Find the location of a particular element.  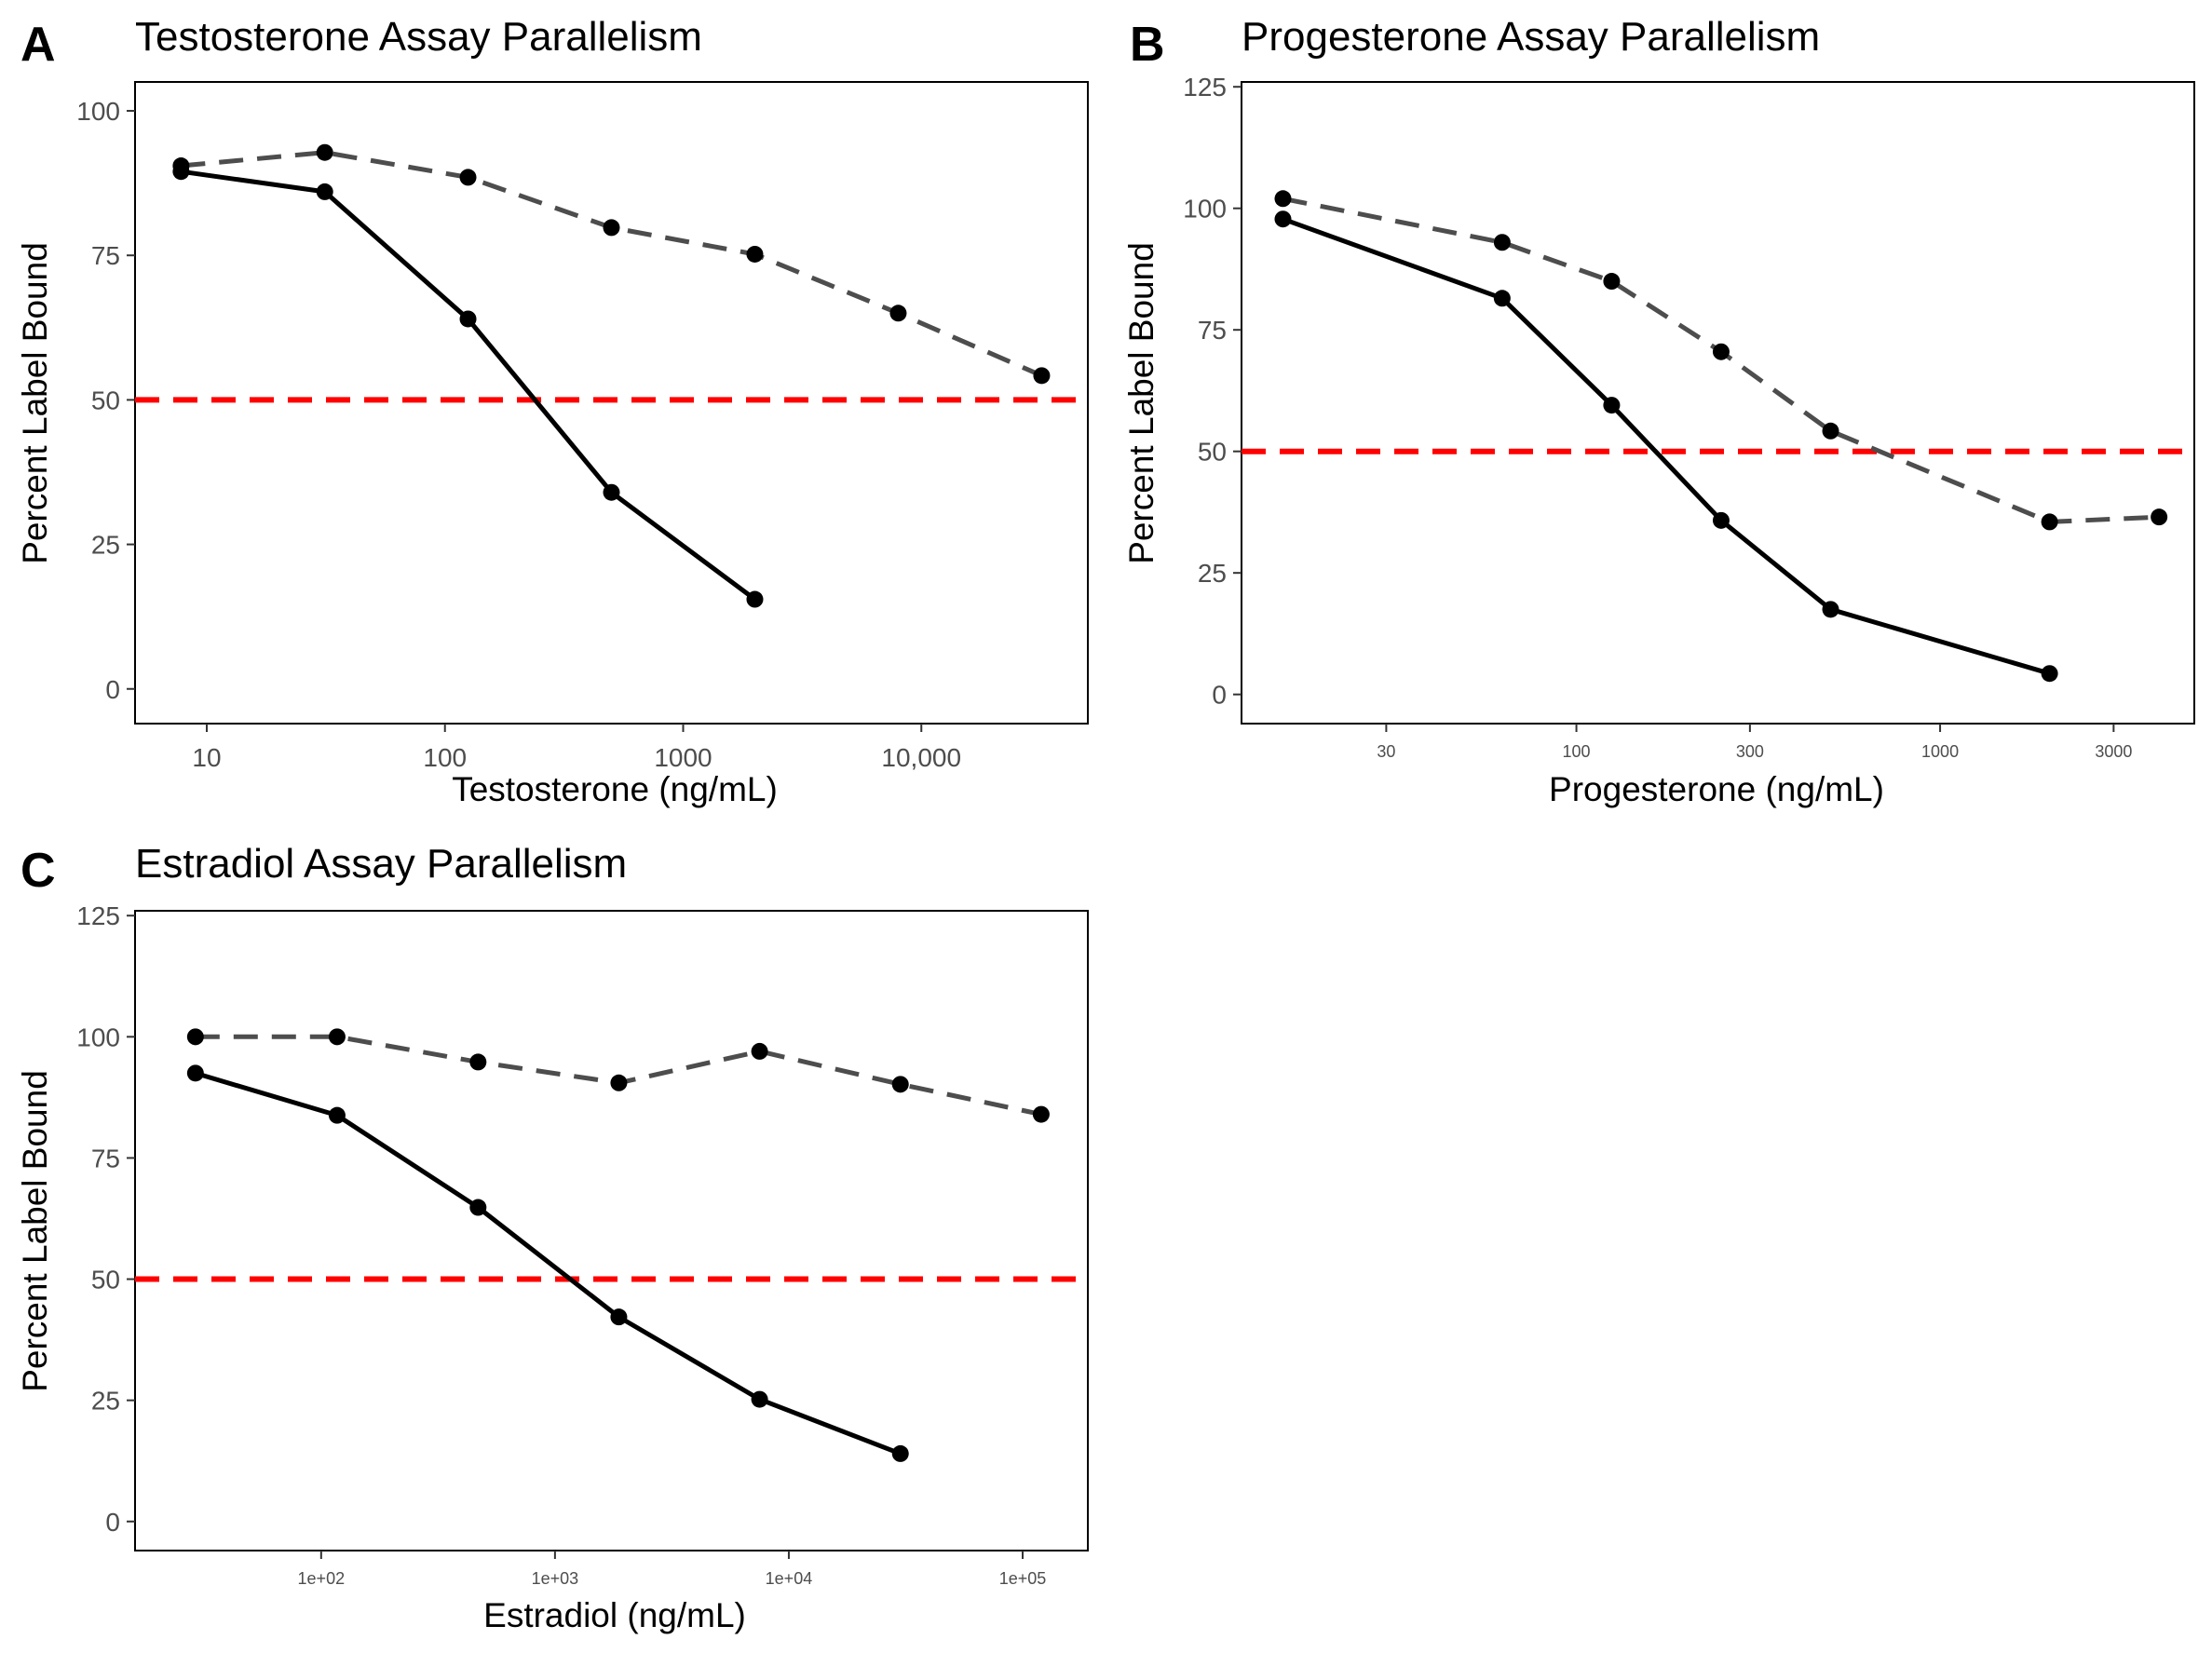

panel-a-title: Testosterone Assay Parallelism is located at coordinates (418, 37).